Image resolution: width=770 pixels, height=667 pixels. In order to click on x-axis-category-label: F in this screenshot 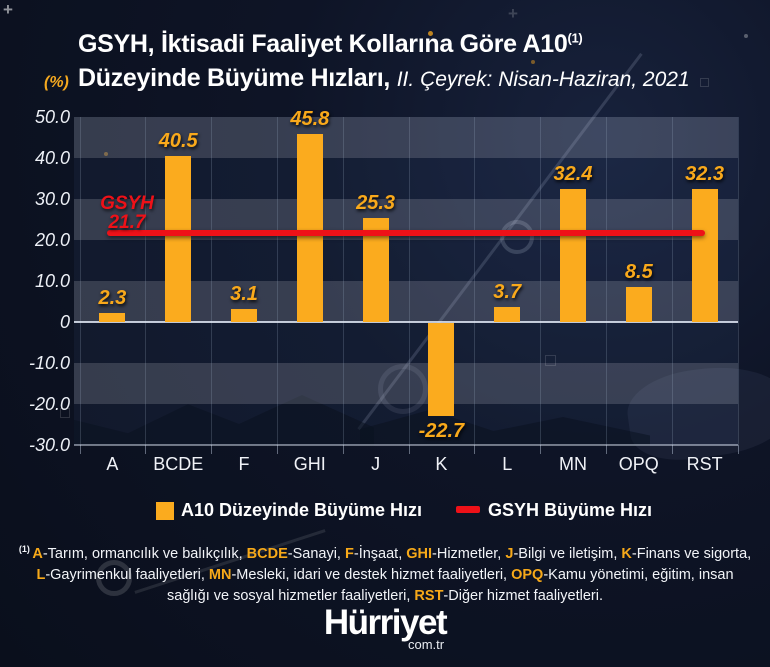, I will do `click(244, 464)`.